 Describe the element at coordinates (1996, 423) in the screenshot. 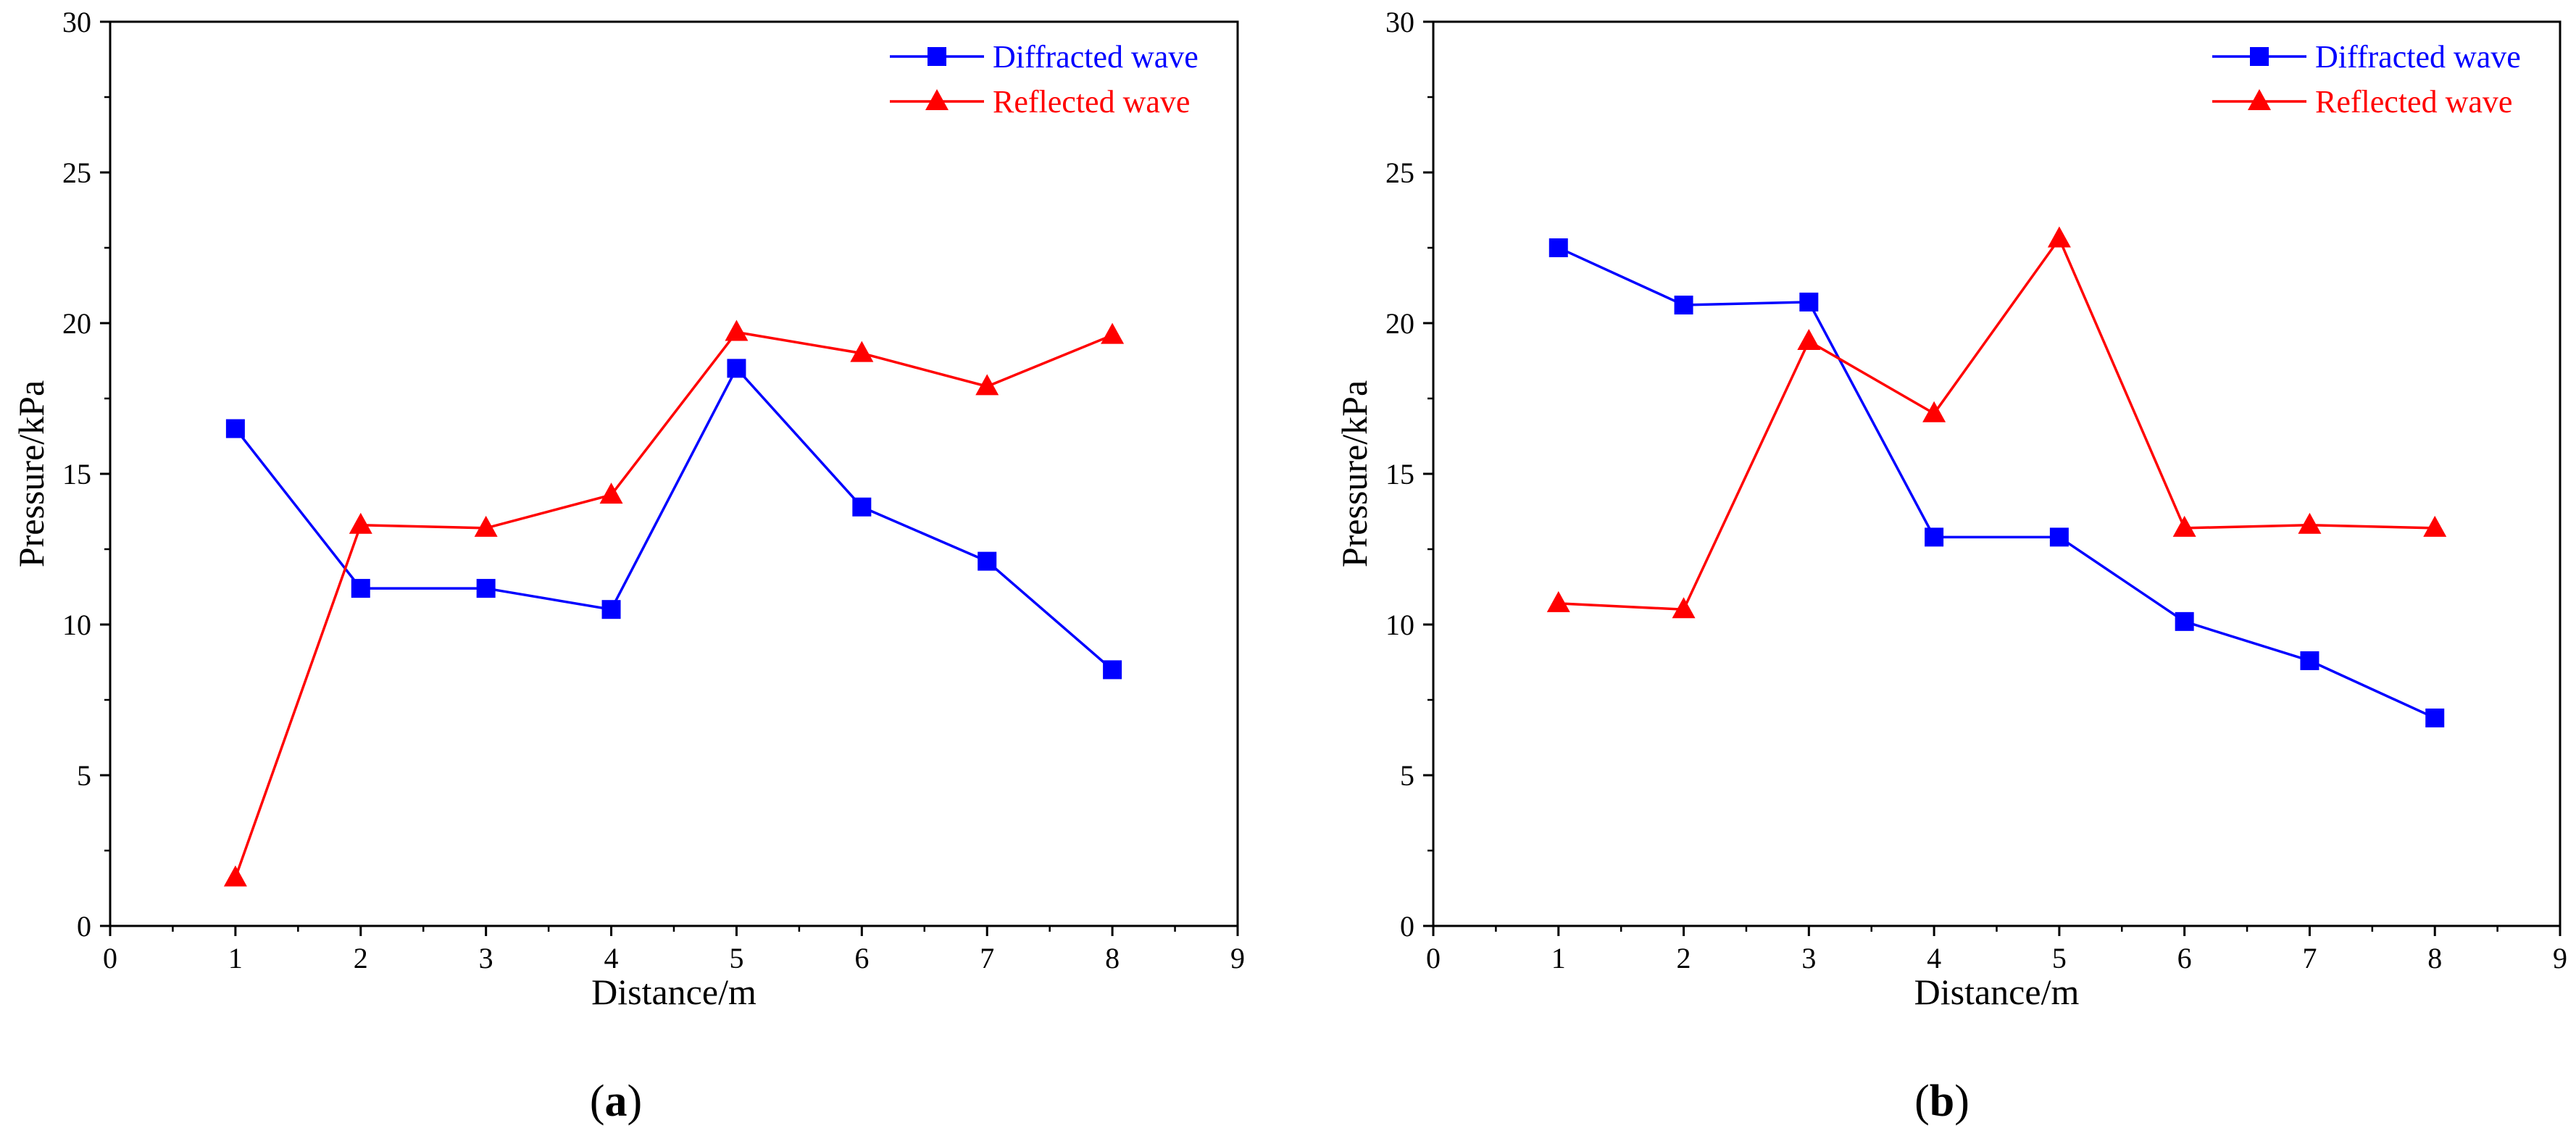

I see `series-line-reflected` at that location.